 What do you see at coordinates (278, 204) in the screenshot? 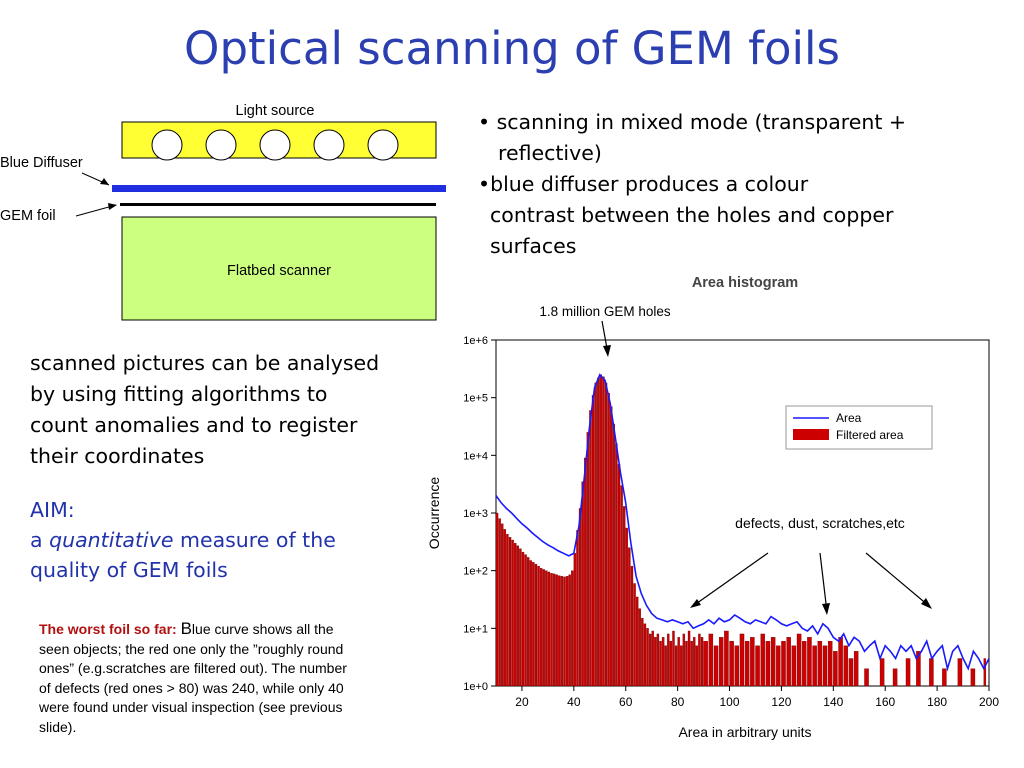
I see `gem-foil-bar` at bounding box center [278, 204].